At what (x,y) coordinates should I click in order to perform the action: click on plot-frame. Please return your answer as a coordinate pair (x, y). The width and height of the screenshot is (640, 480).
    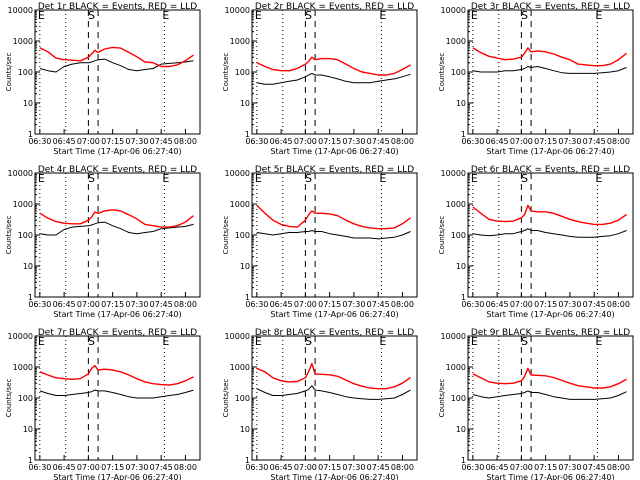
    Looking at the image, I should click on (334, 72).